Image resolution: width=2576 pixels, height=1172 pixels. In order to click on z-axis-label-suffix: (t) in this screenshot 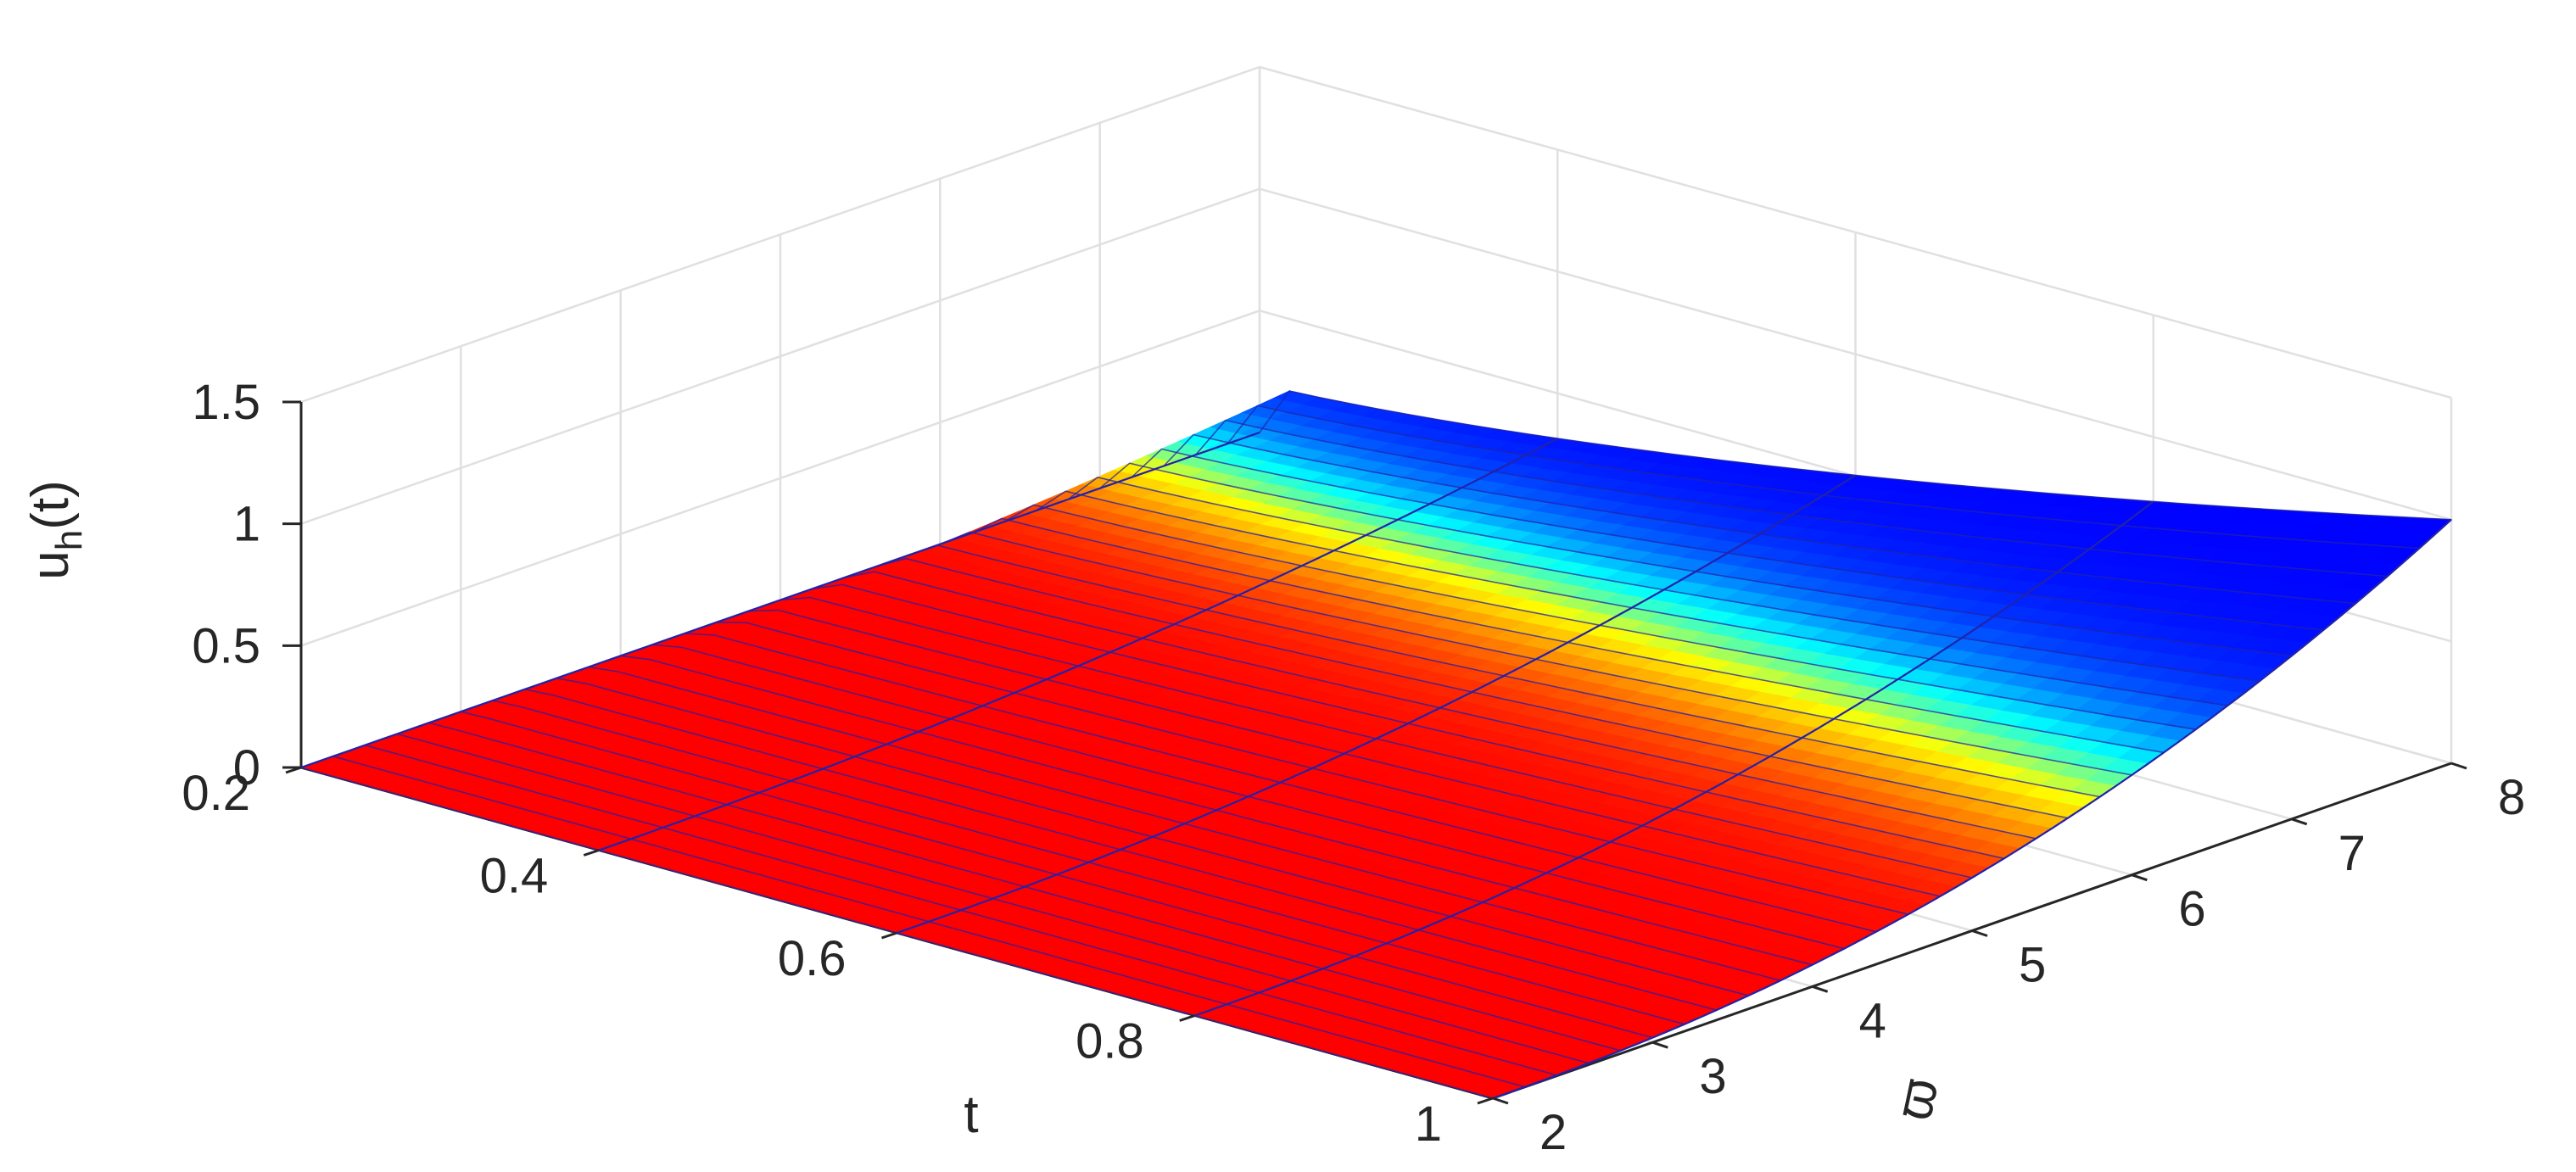, I will do `click(50, 505)`.